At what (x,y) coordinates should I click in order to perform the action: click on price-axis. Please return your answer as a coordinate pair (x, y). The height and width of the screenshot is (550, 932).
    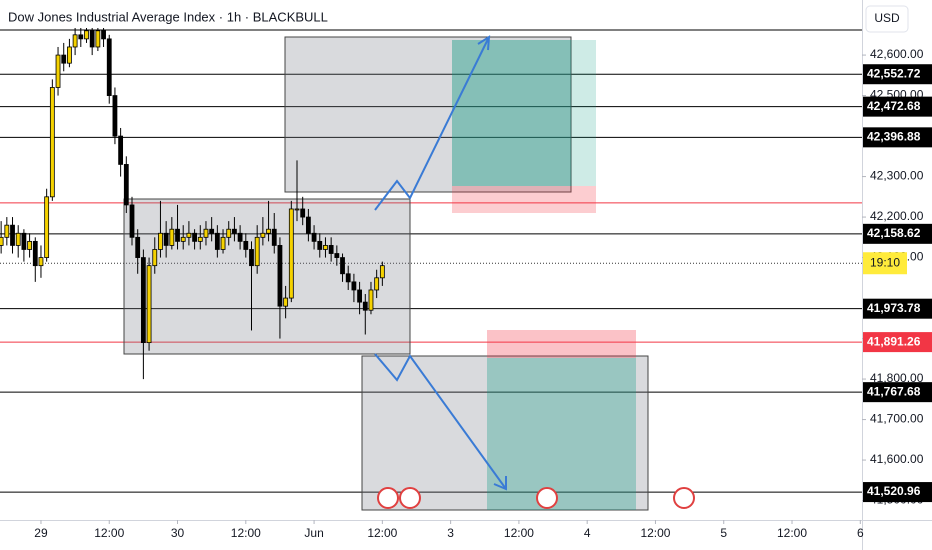
    Looking at the image, I should click on (897, 275).